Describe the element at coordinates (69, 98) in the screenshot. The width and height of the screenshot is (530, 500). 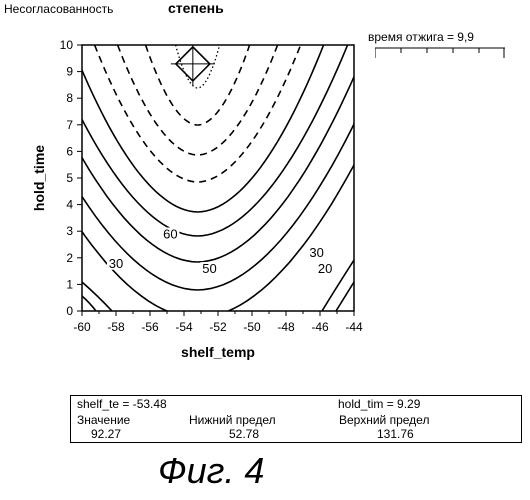
I see `y-tick-label: 8` at that location.